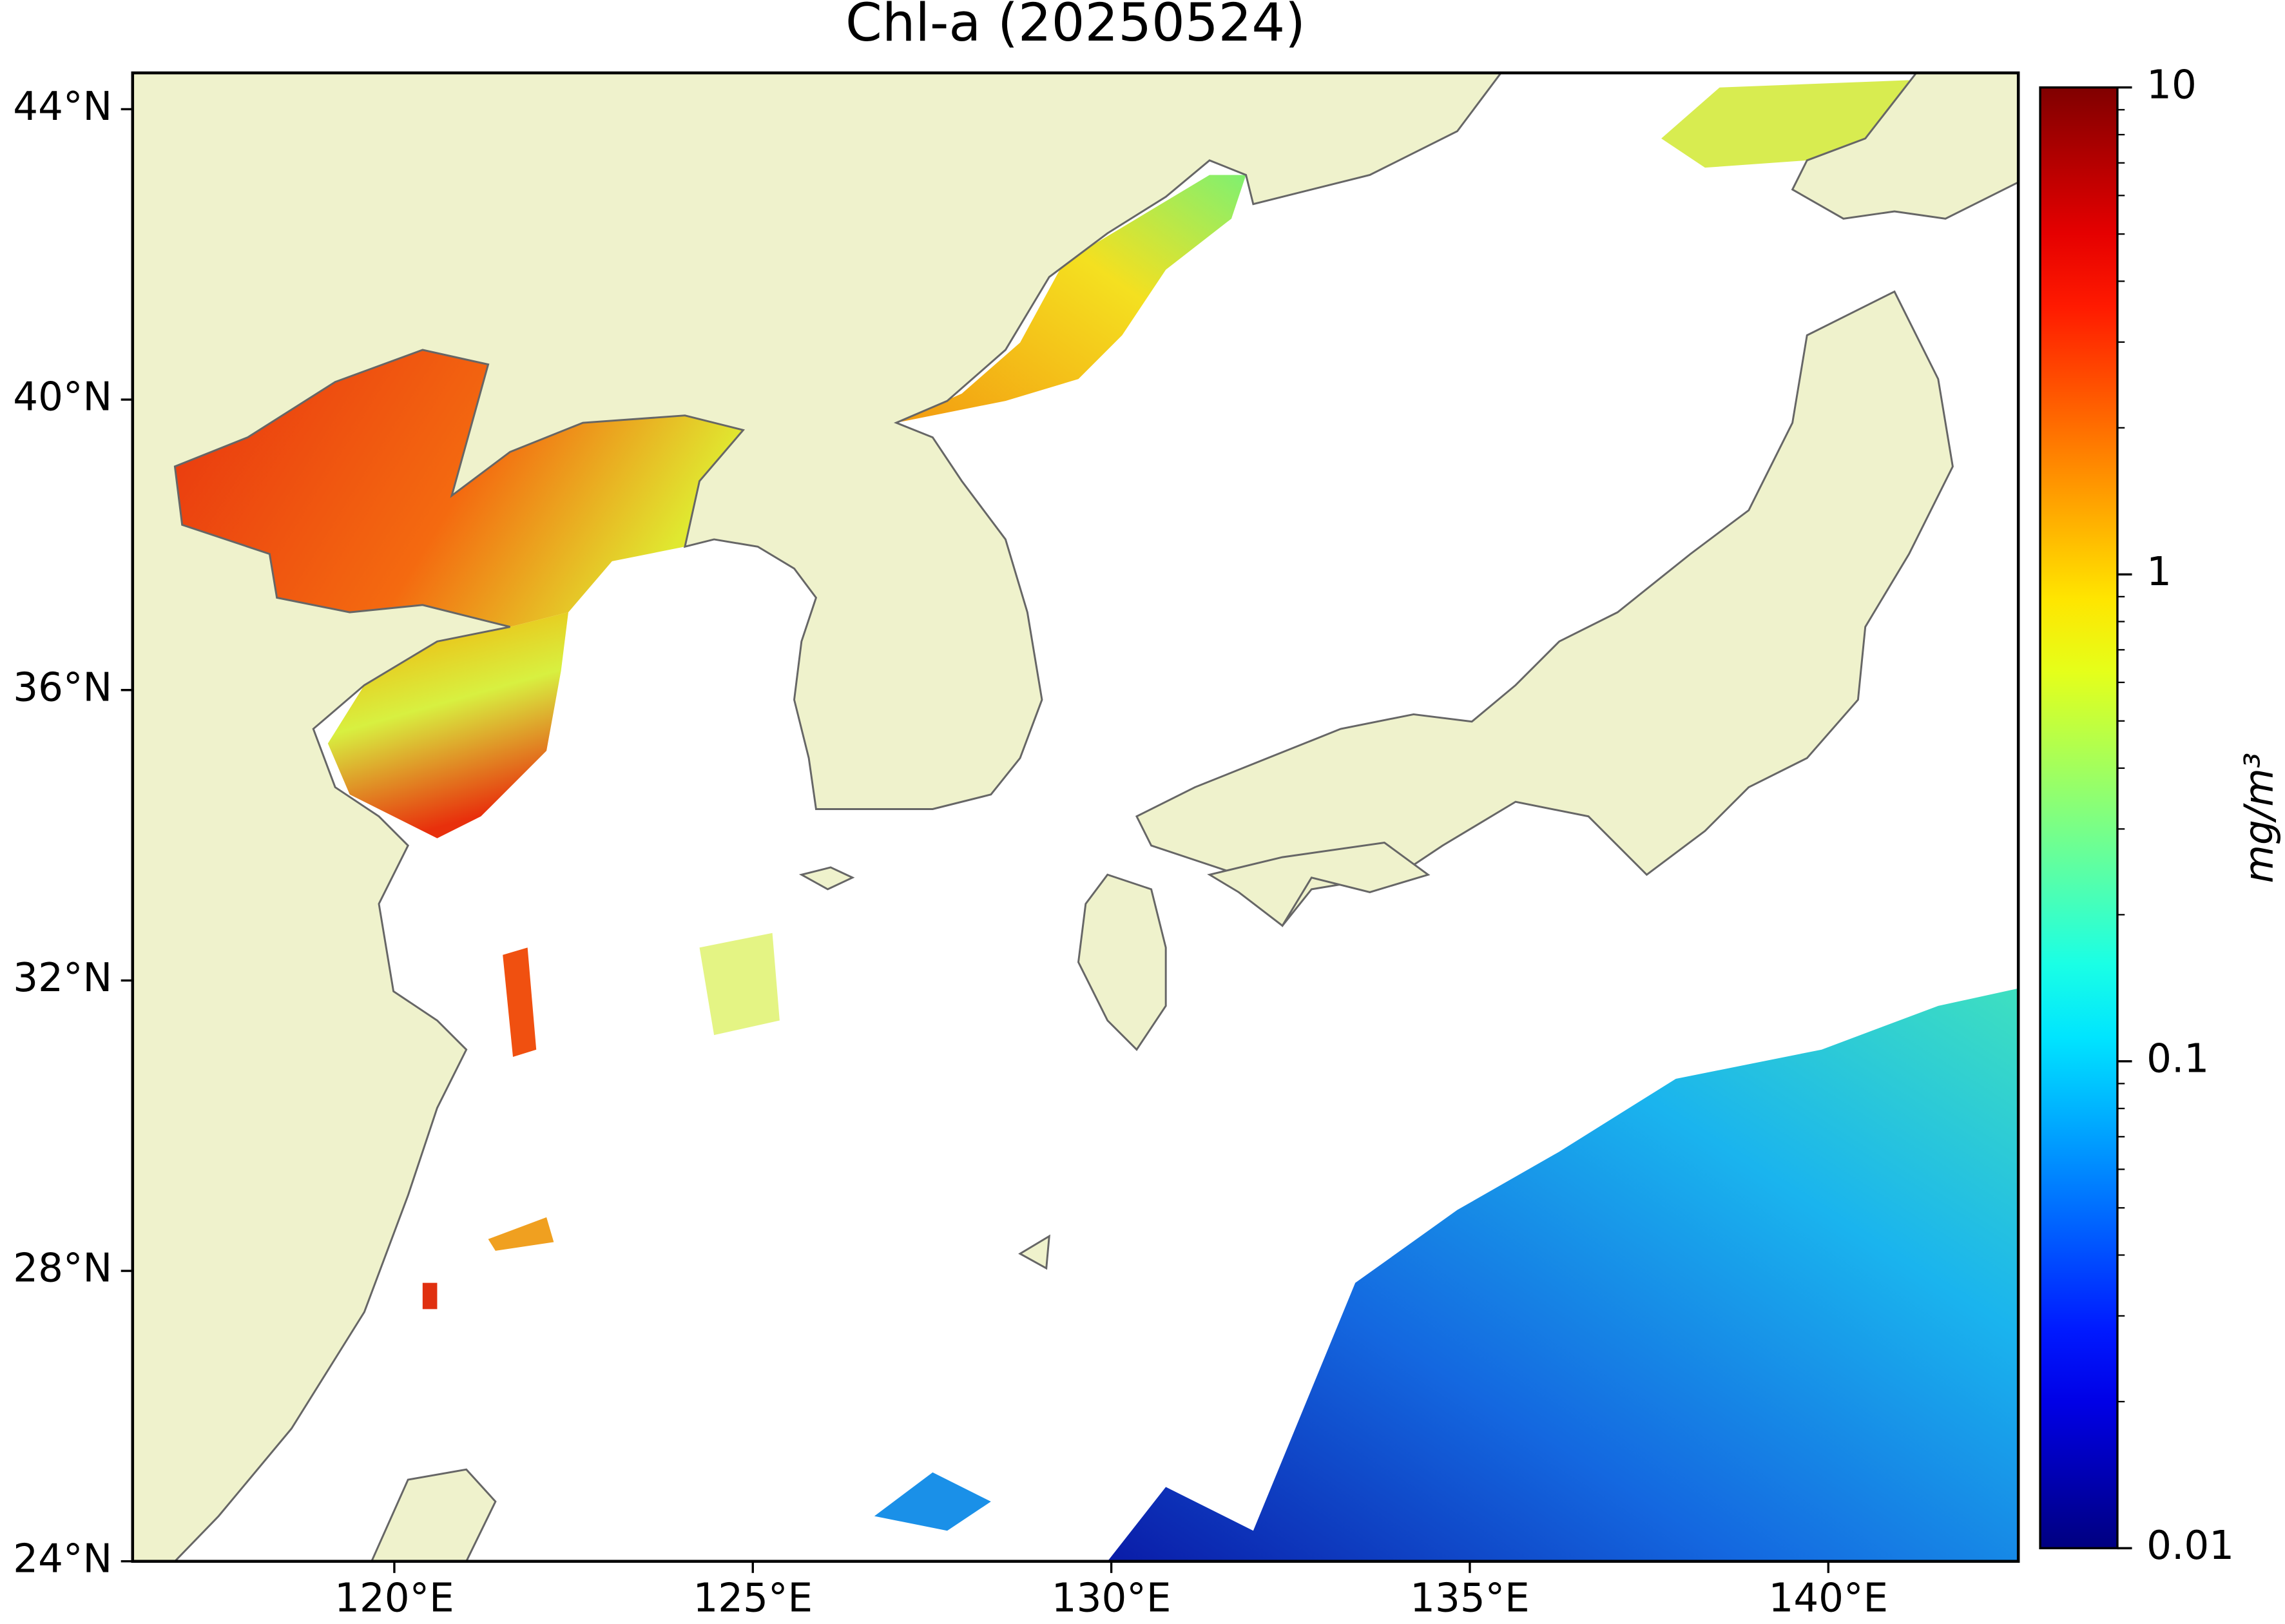 This screenshot has width=2285, height=1624. Describe the element at coordinates (62, 687) in the screenshot. I see `y-tick-label: 36°N` at that location.